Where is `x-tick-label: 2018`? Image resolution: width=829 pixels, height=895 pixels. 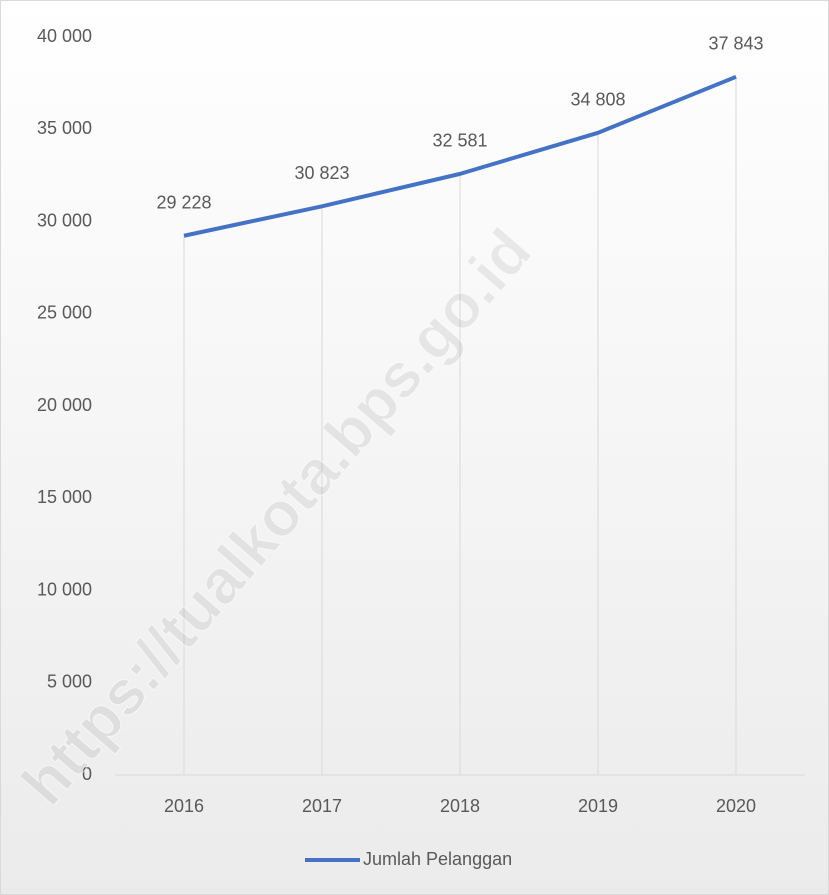 x-tick-label: 2018 is located at coordinates (460, 806).